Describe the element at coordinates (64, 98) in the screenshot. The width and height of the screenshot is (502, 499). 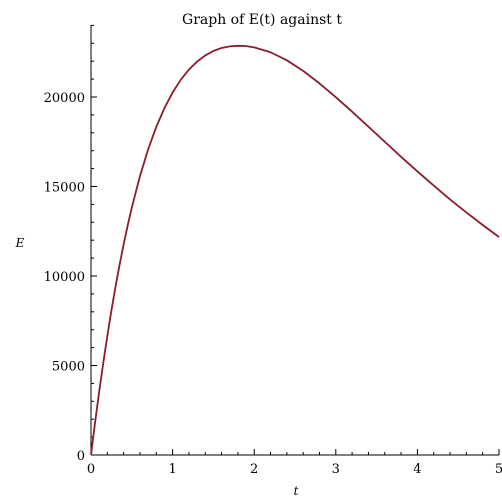
I see `y-tick-label: 20000` at that location.